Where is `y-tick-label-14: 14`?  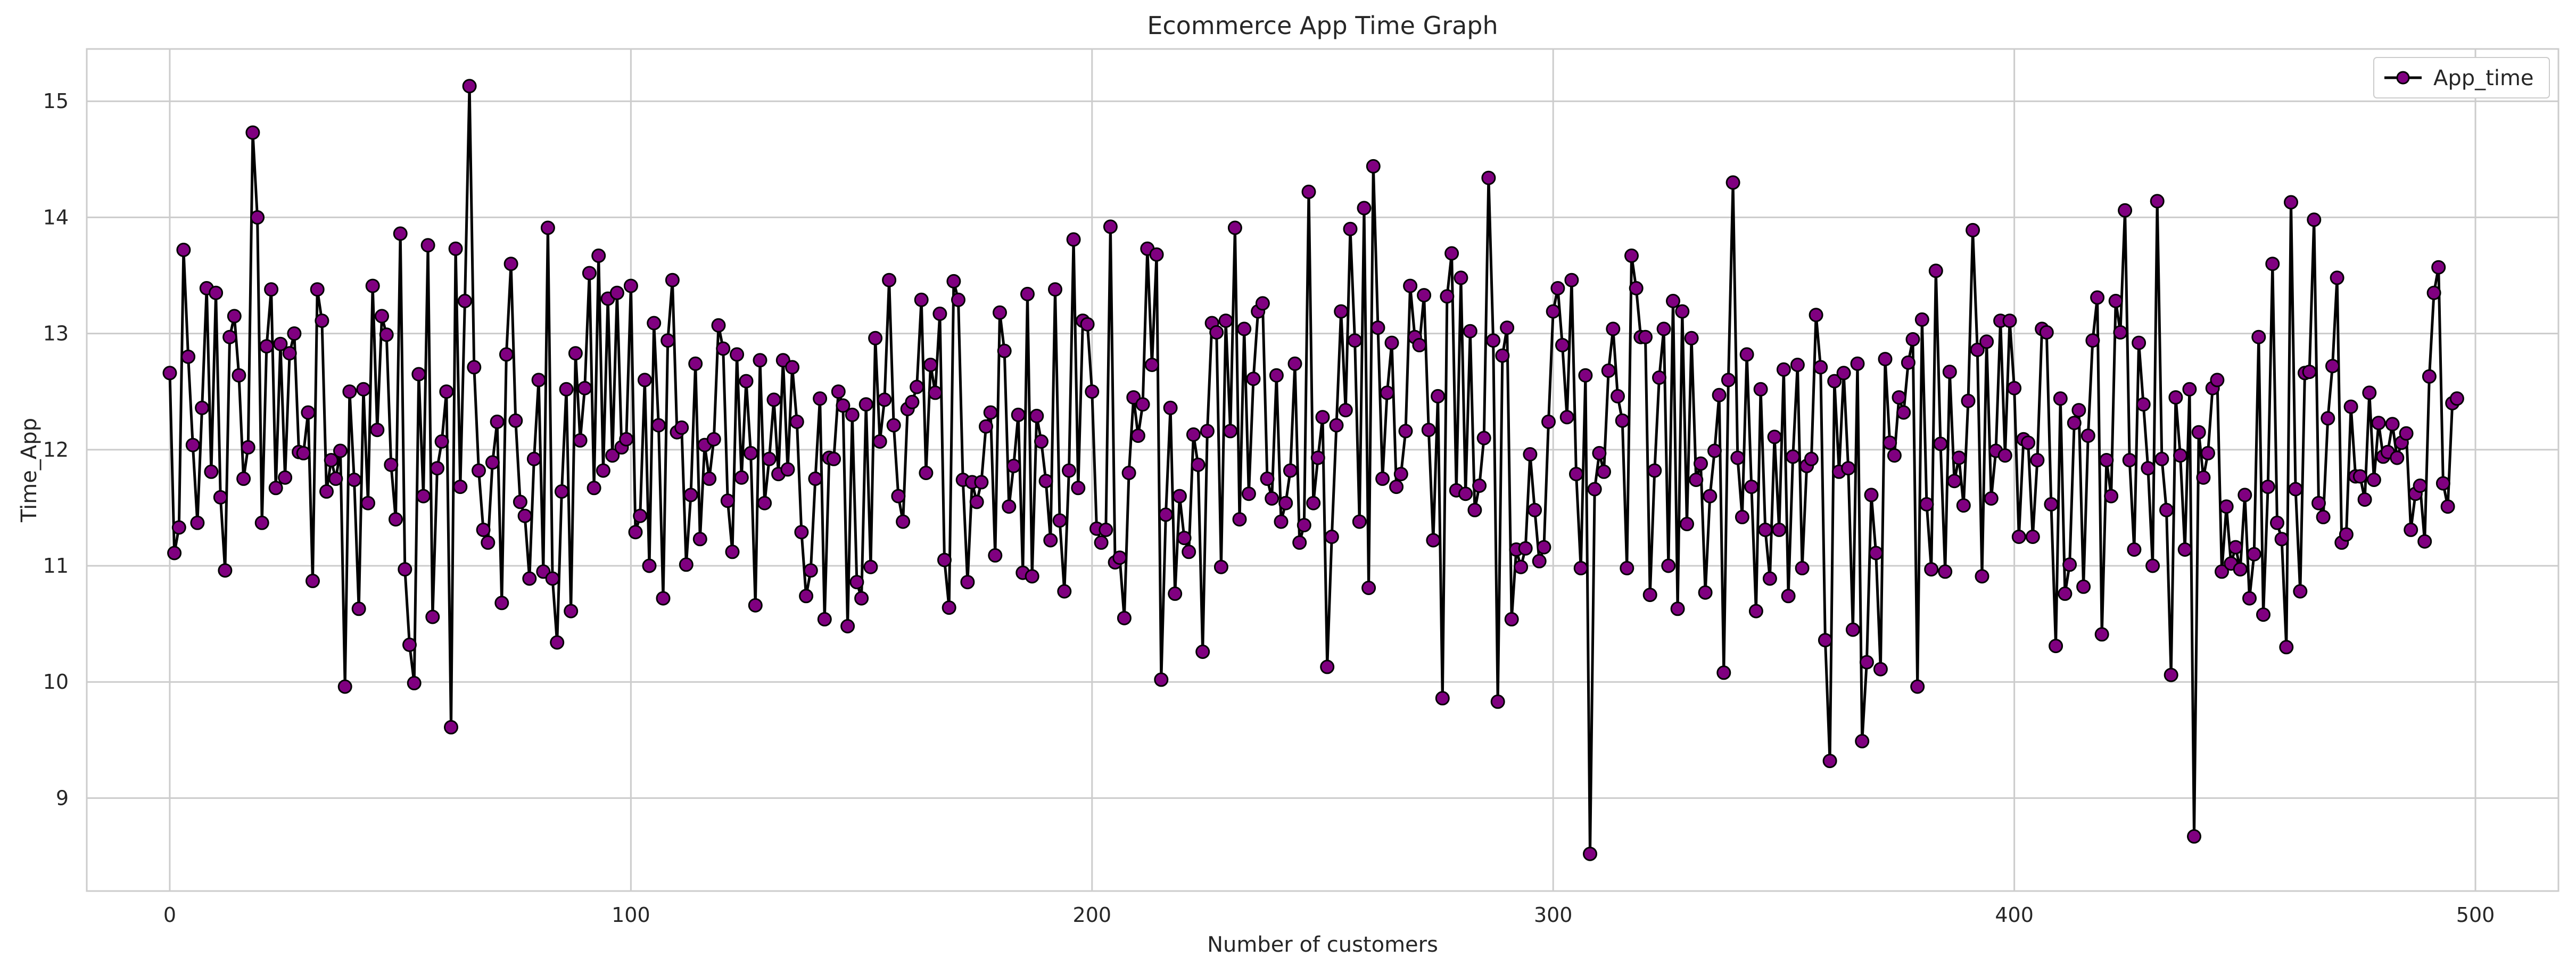
y-tick-label-14: 14 is located at coordinates (56, 217).